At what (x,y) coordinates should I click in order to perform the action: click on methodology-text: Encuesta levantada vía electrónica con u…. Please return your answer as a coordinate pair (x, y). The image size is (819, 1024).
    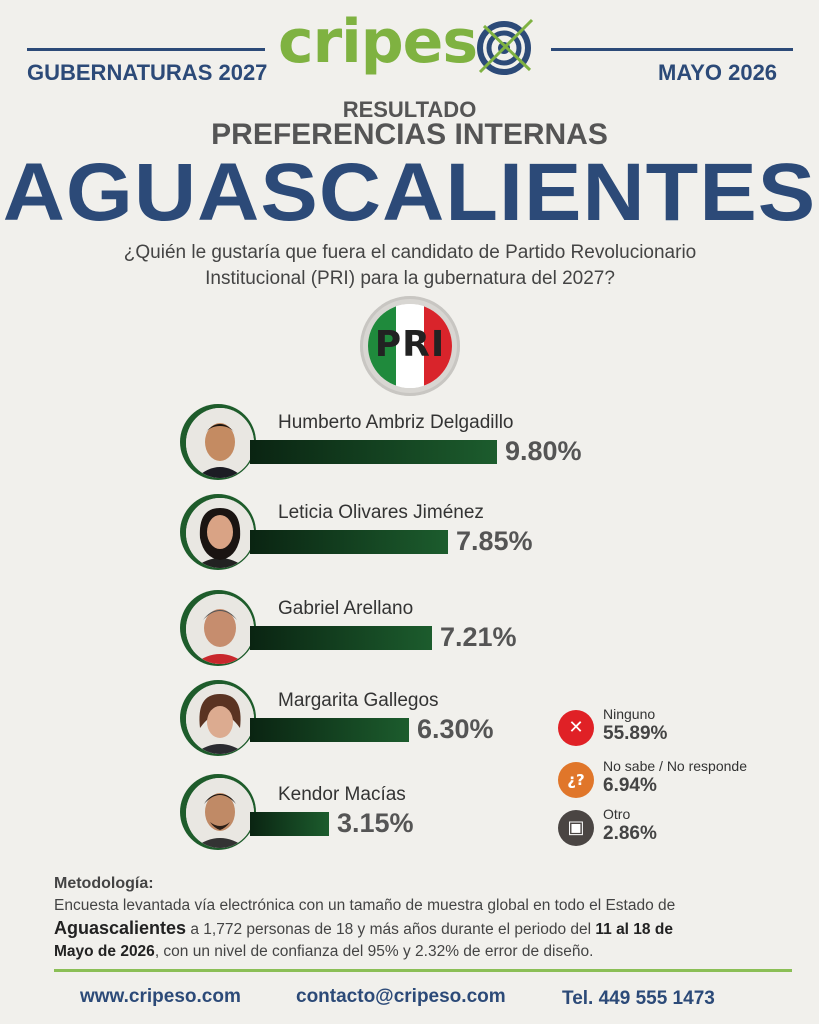
    Looking at the image, I should click on (414, 929).